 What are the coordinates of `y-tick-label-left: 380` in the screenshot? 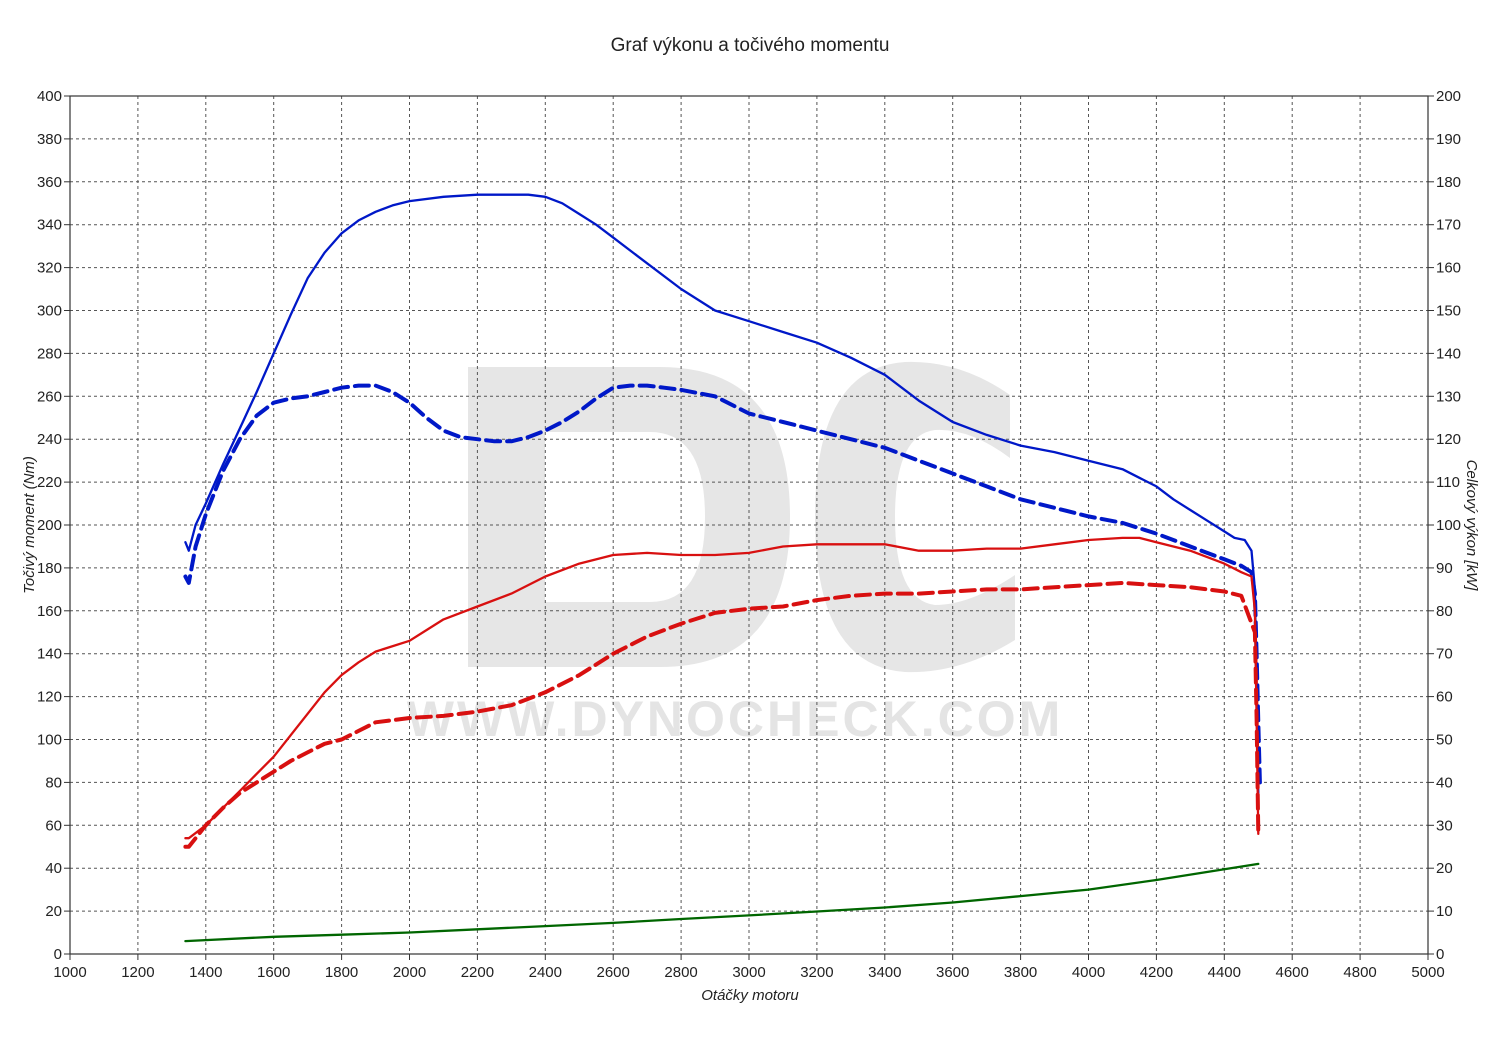 It's located at (49, 139).